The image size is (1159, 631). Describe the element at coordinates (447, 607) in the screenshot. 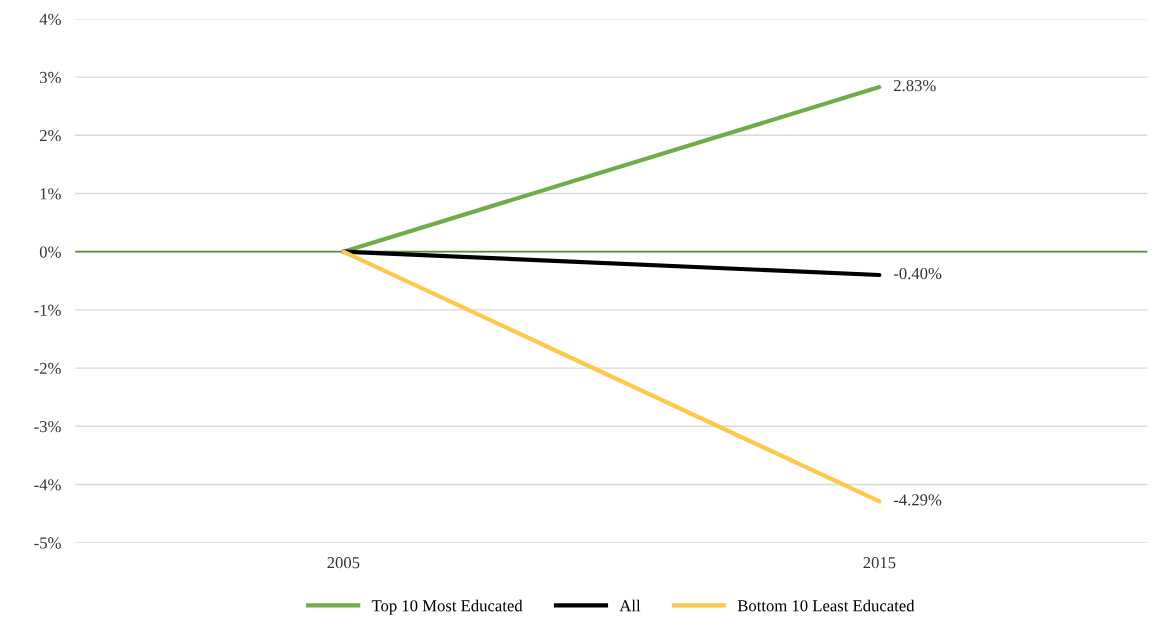

I see `legend-label: Top 10 Most Educated` at that location.